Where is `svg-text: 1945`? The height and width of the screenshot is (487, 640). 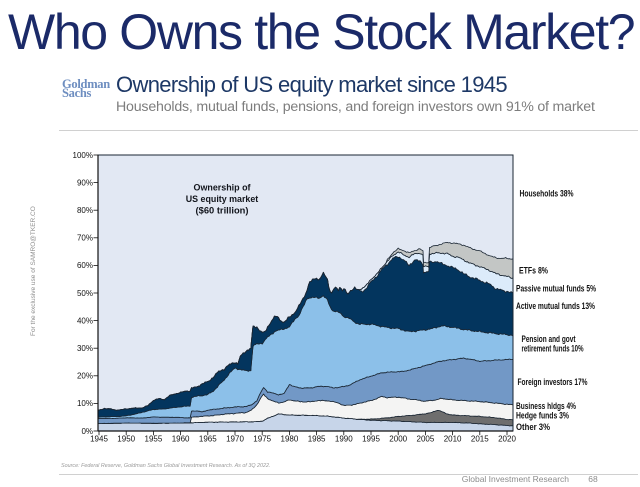 svg-text: 1945 is located at coordinates (99, 439).